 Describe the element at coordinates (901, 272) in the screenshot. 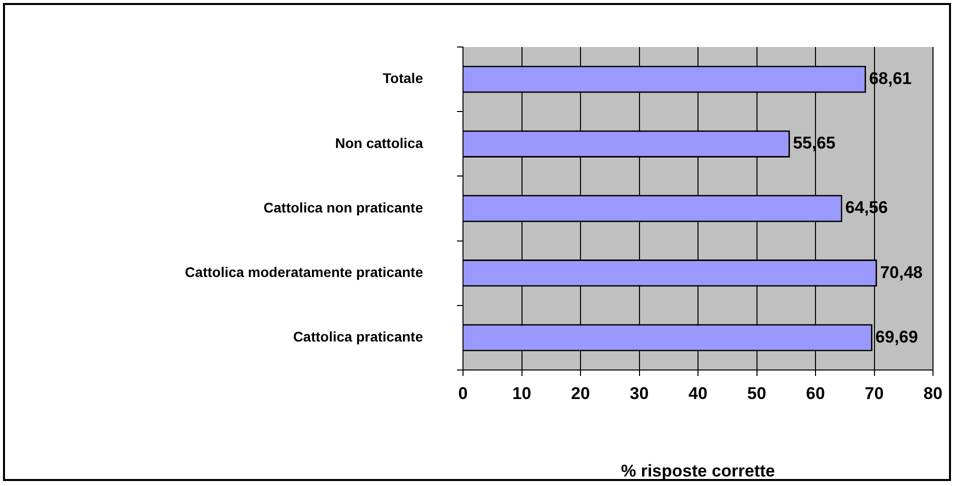

I see `data-label: 70,48` at that location.